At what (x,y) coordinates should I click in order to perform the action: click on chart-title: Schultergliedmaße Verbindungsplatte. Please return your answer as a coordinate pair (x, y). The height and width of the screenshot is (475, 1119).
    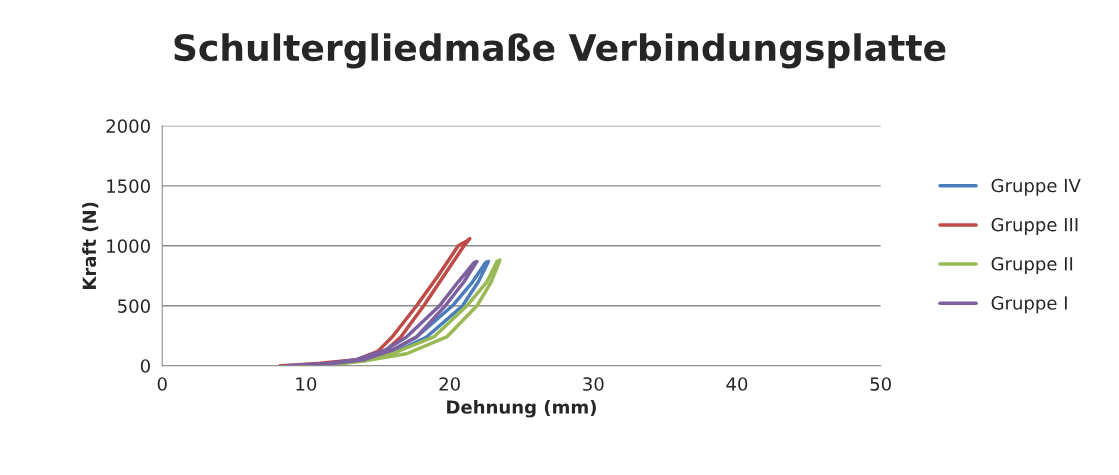
    Looking at the image, I should click on (560, 51).